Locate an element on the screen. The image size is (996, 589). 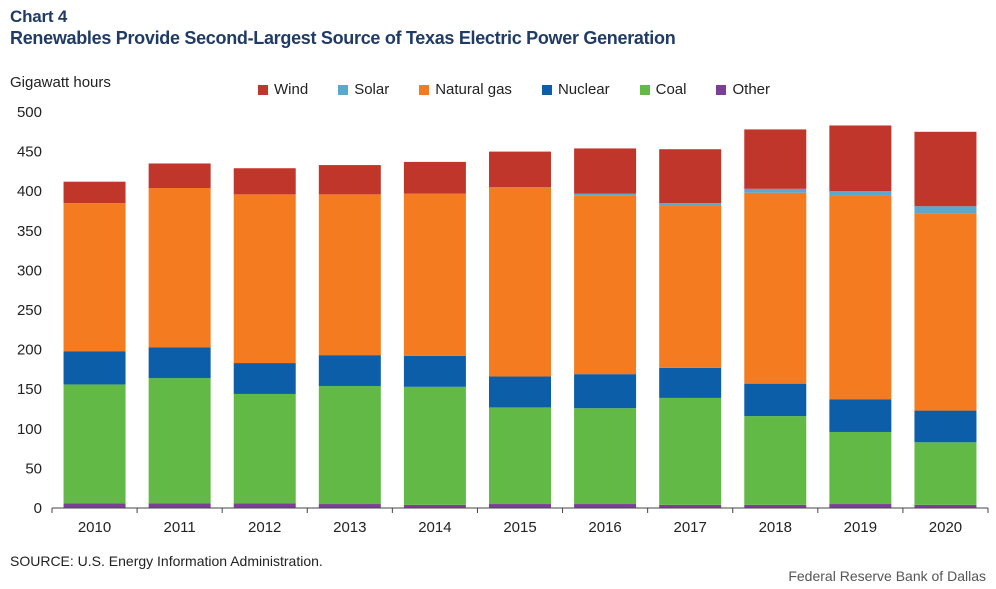
bar-stack-2020 is located at coordinates (945, 319).